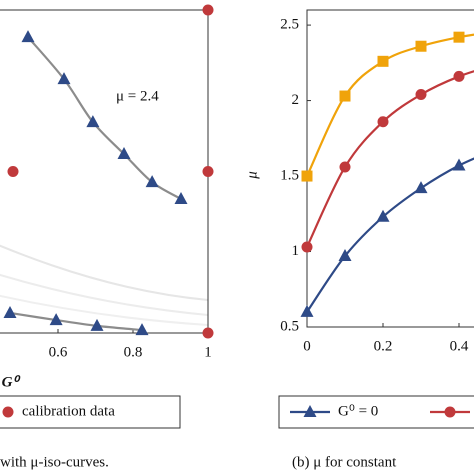 The image size is (474, 474). What do you see at coordinates (289, 326) in the screenshot?
I see `y-tick-label: 0.5` at bounding box center [289, 326].